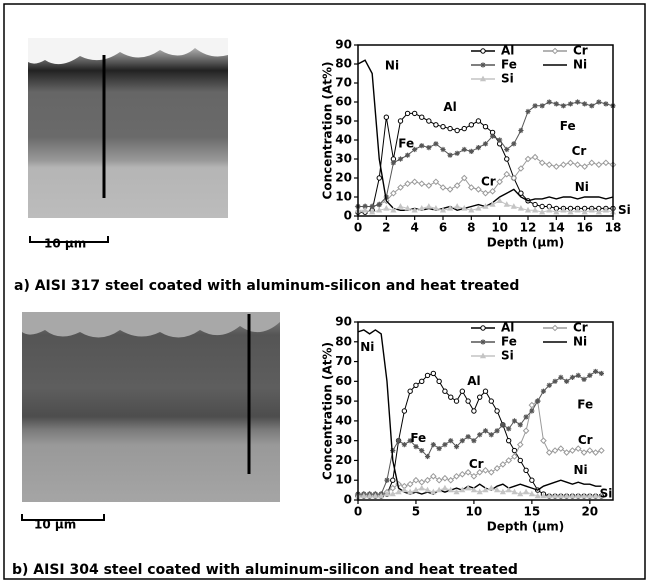 The image size is (649, 583). Describe the element at coordinates (416, 512) in the screenshot. I see `x-tick-label: 5` at that location.